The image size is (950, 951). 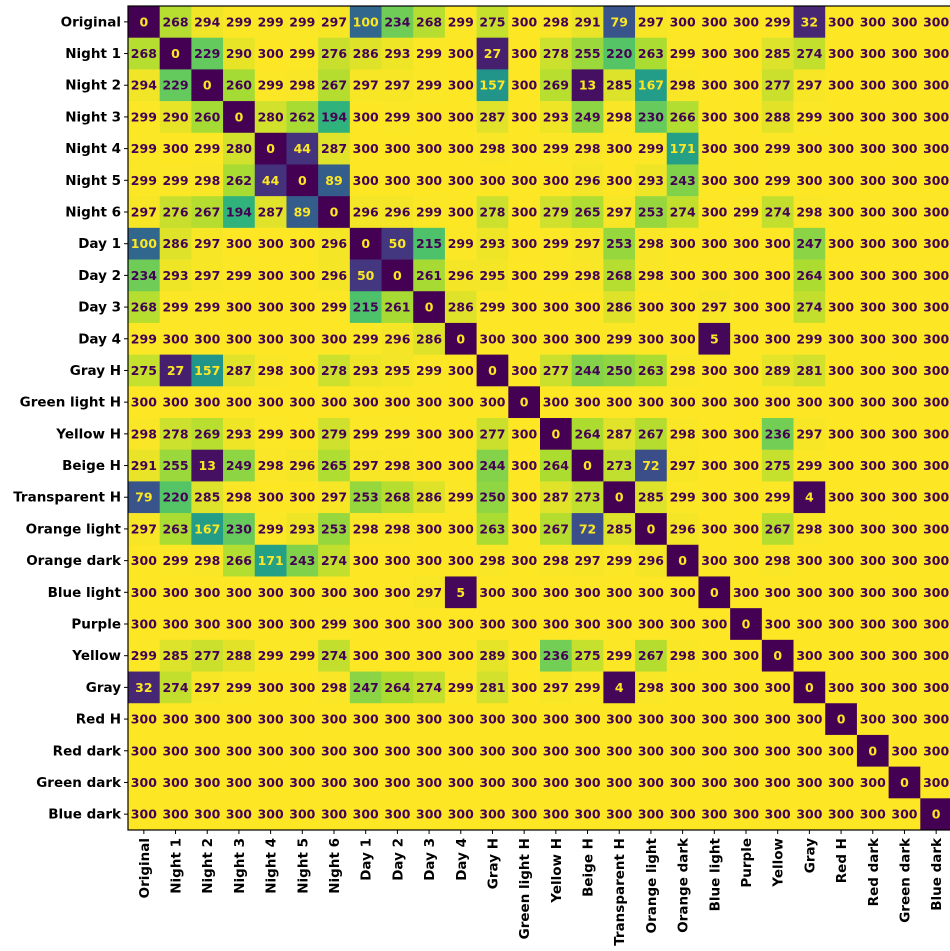 I want to click on cell-value-label: 261, so click(x=429, y=275).